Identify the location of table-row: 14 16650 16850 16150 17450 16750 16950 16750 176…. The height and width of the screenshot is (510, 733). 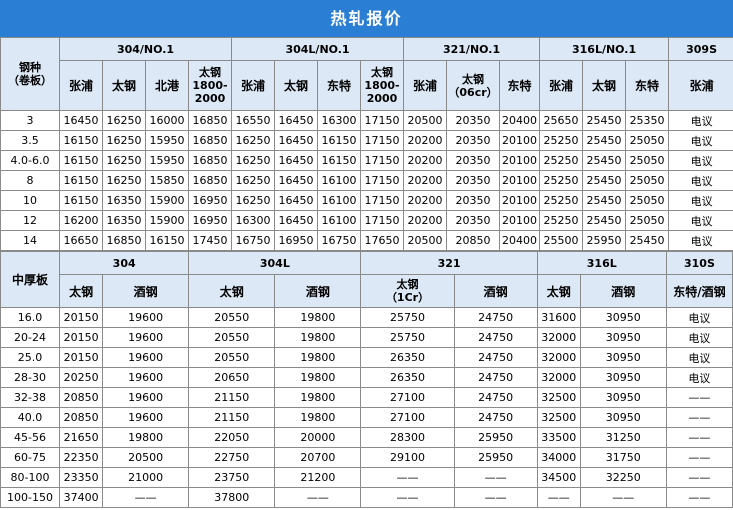
(366, 240).